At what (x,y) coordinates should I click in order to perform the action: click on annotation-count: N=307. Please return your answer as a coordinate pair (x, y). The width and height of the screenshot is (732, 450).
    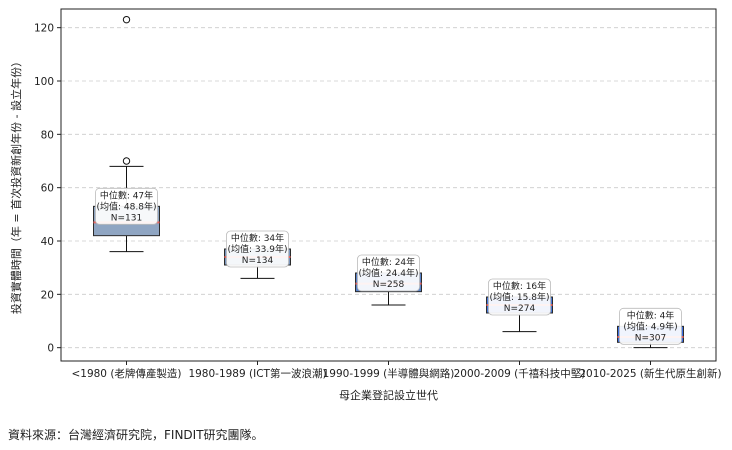
    Looking at the image, I should click on (650, 338).